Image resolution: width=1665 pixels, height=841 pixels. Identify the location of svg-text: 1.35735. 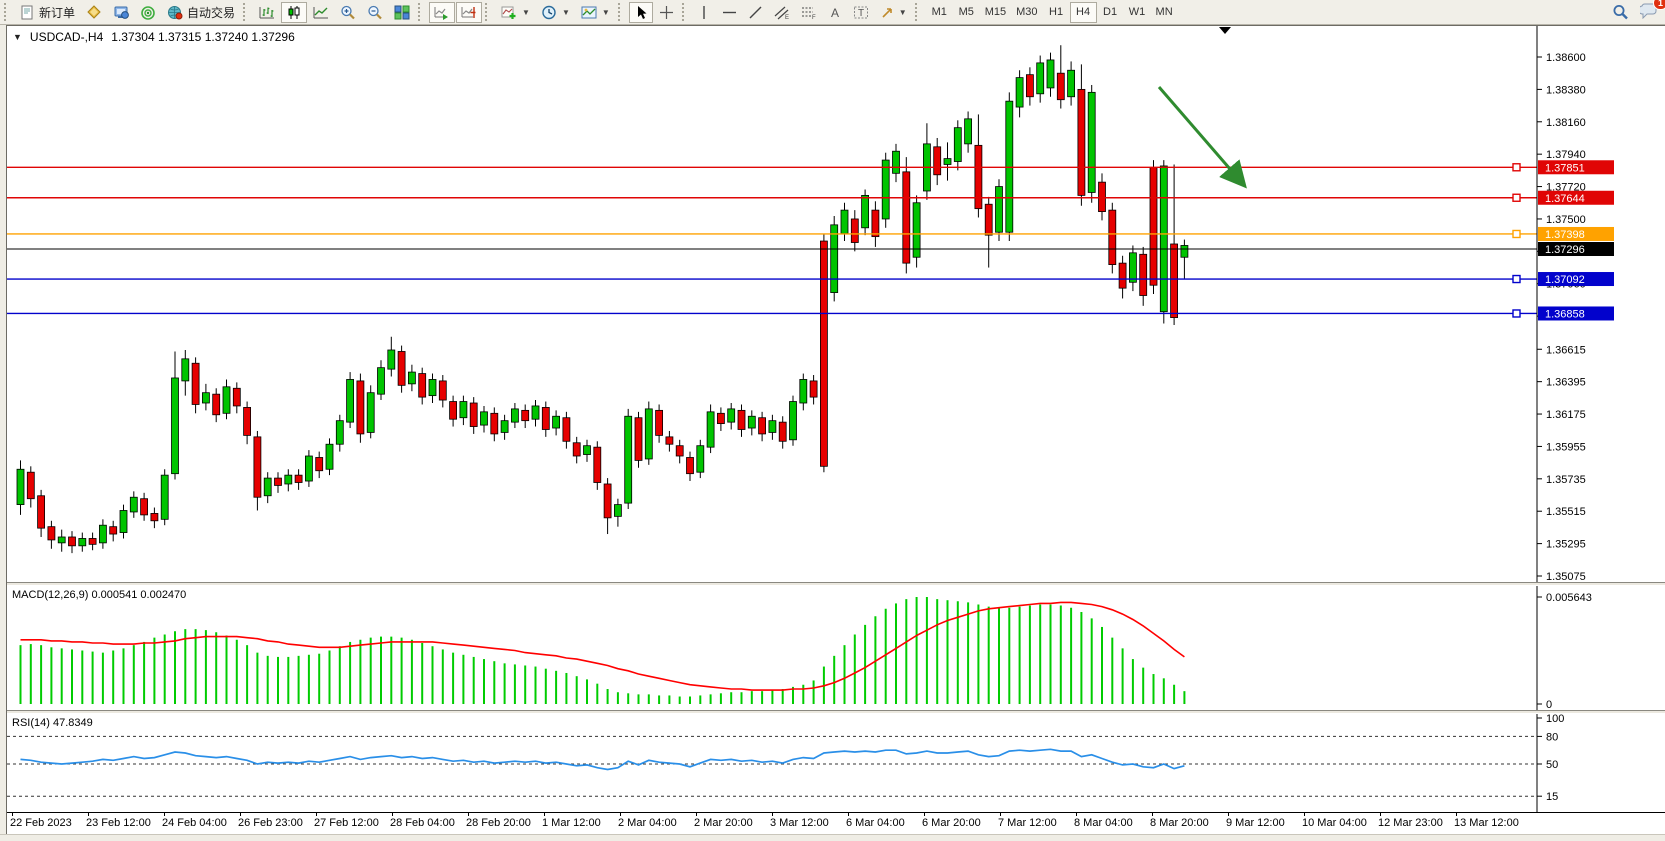
(1566, 480).